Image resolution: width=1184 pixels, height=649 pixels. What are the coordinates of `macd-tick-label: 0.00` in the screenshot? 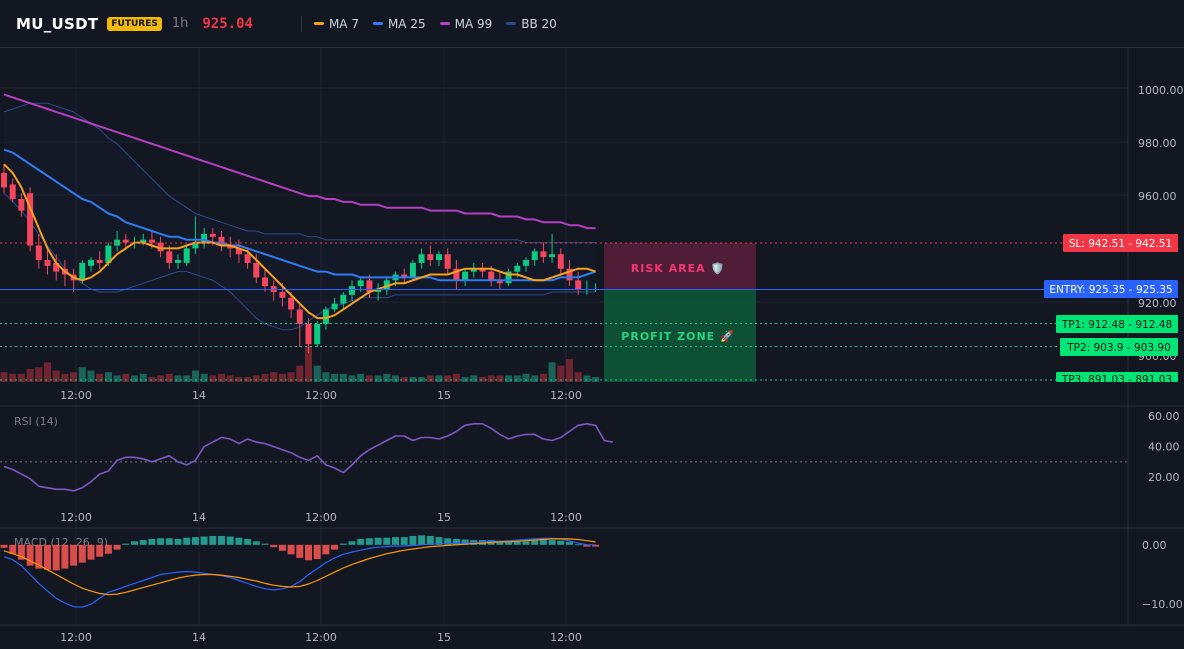 It's located at (1154, 545).